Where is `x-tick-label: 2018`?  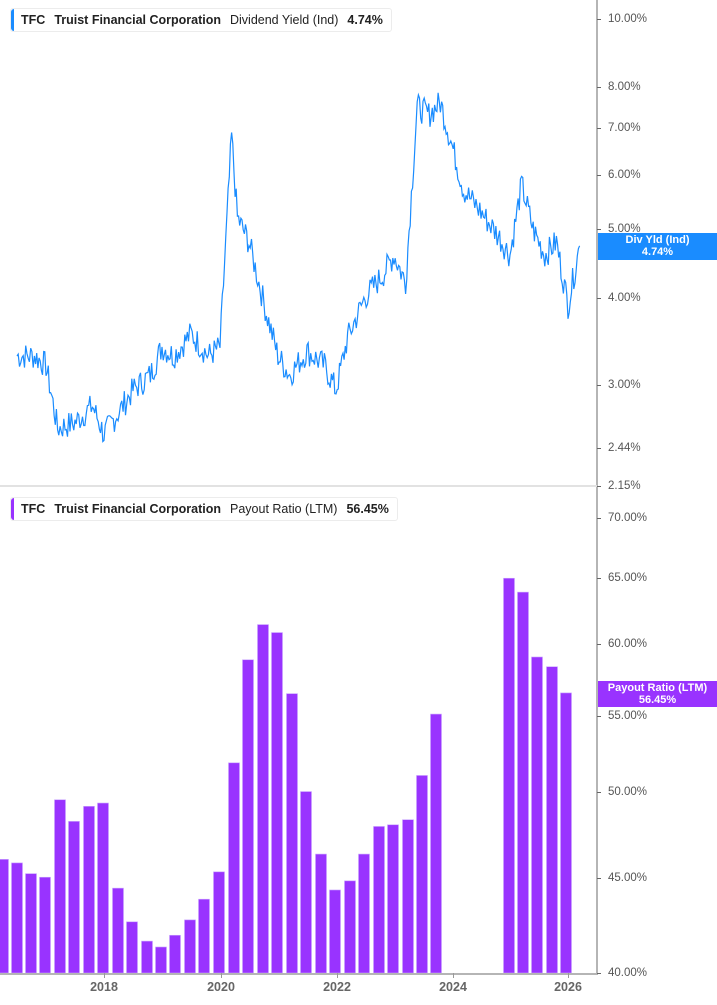 x-tick-label: 2018 is located at coordinates (104, 987).